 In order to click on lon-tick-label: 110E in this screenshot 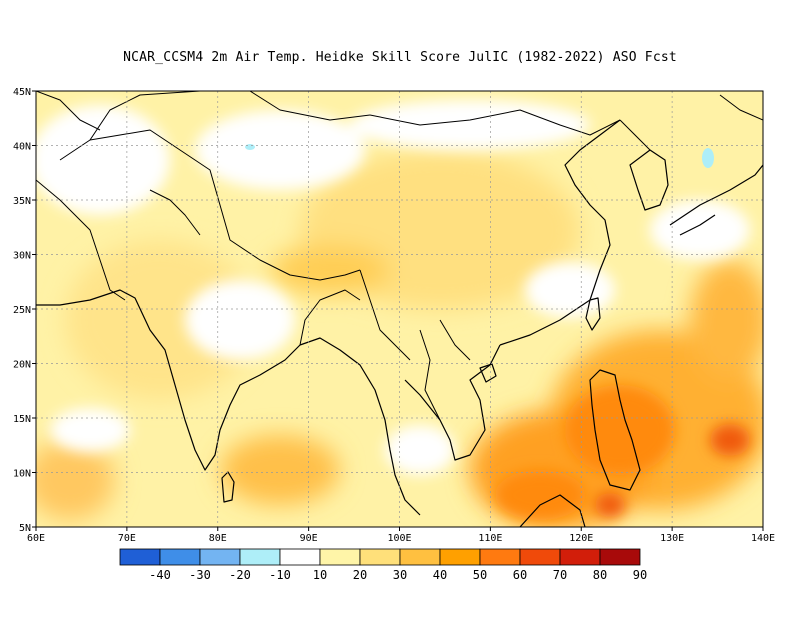, I will do `click(490, 538)`.